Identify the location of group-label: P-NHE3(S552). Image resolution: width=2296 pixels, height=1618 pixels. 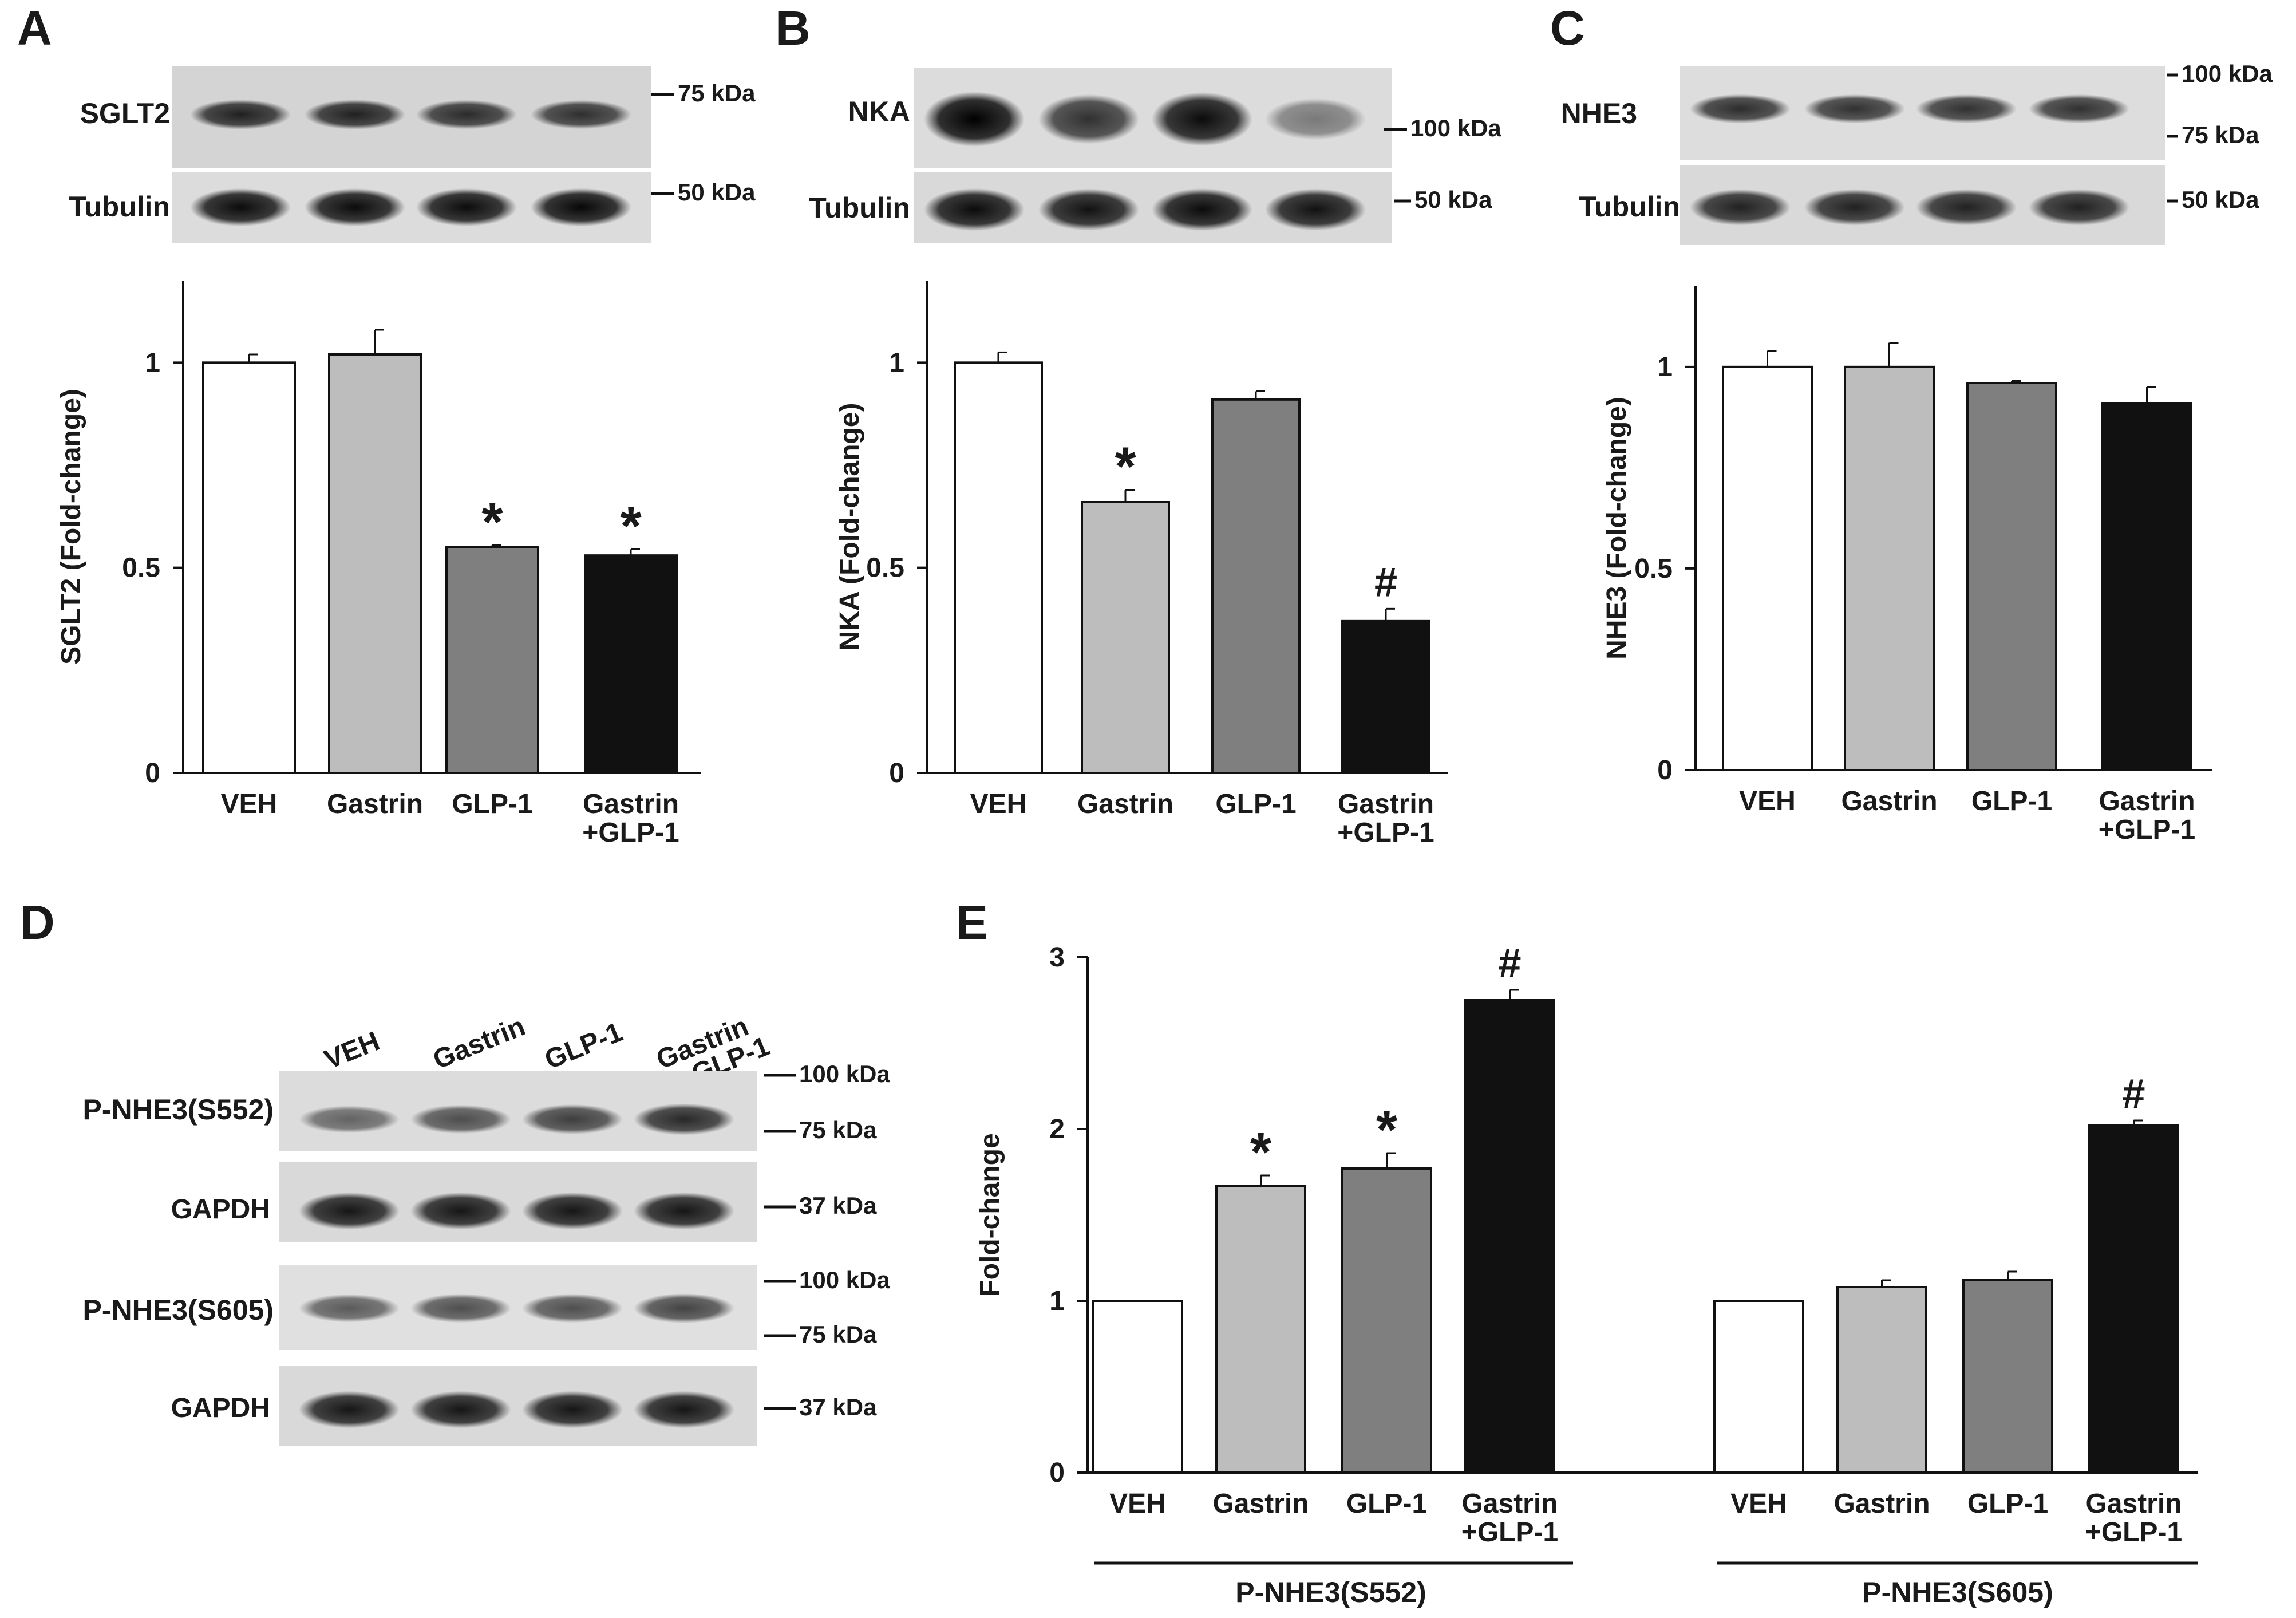
(1330, 1592).